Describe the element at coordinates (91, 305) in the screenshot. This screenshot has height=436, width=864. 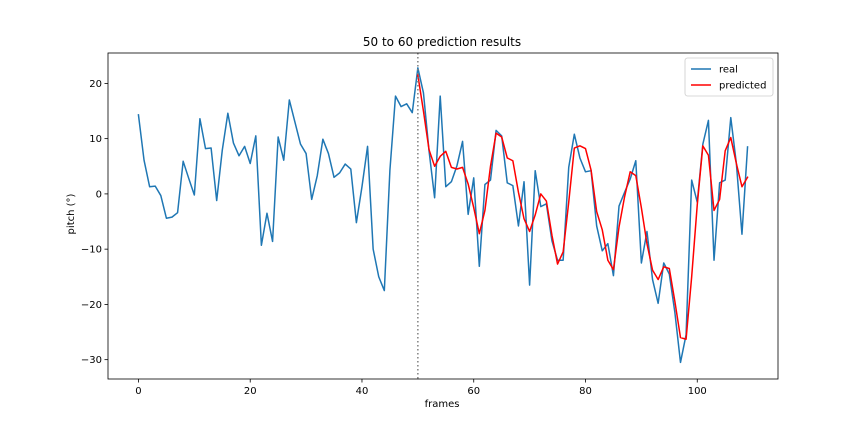
I see `y-tick-label: −20` at that location.